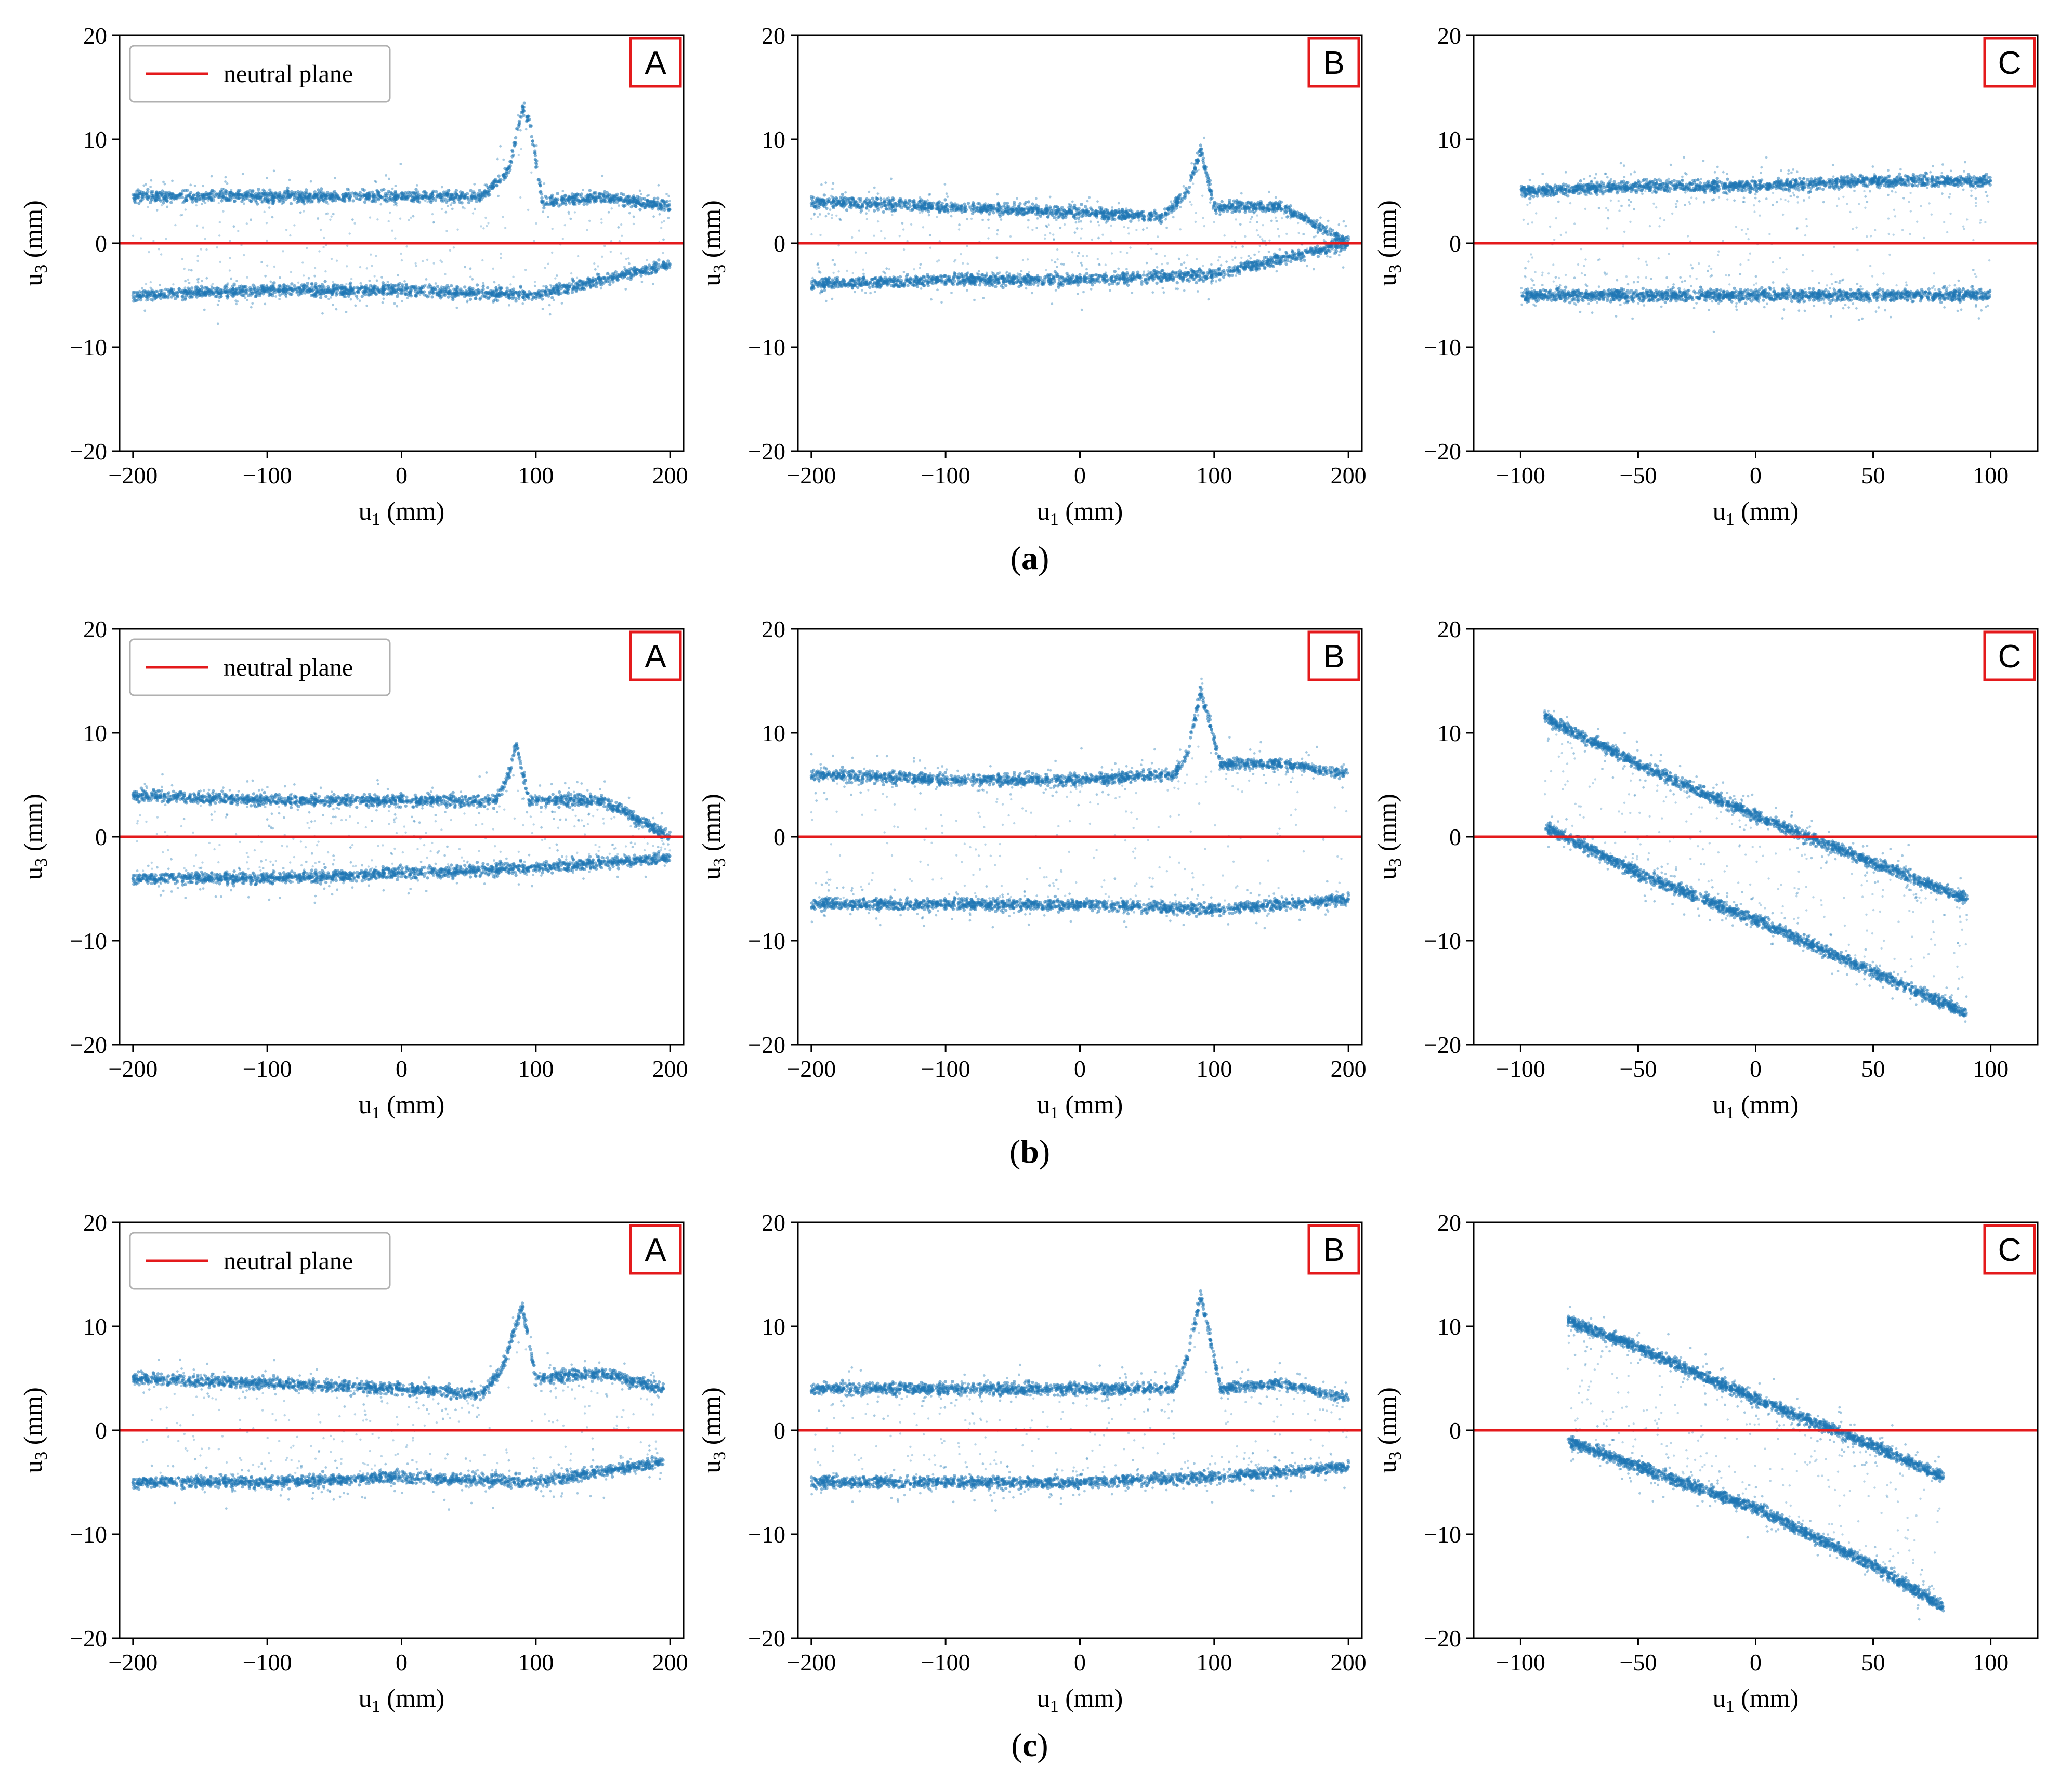 Image resolution: width=2060 pixels, height=1792 pixels. Describe the element at coordinates (95, 139) in the screenshot. I see `y-tick-label: 10` at that location.